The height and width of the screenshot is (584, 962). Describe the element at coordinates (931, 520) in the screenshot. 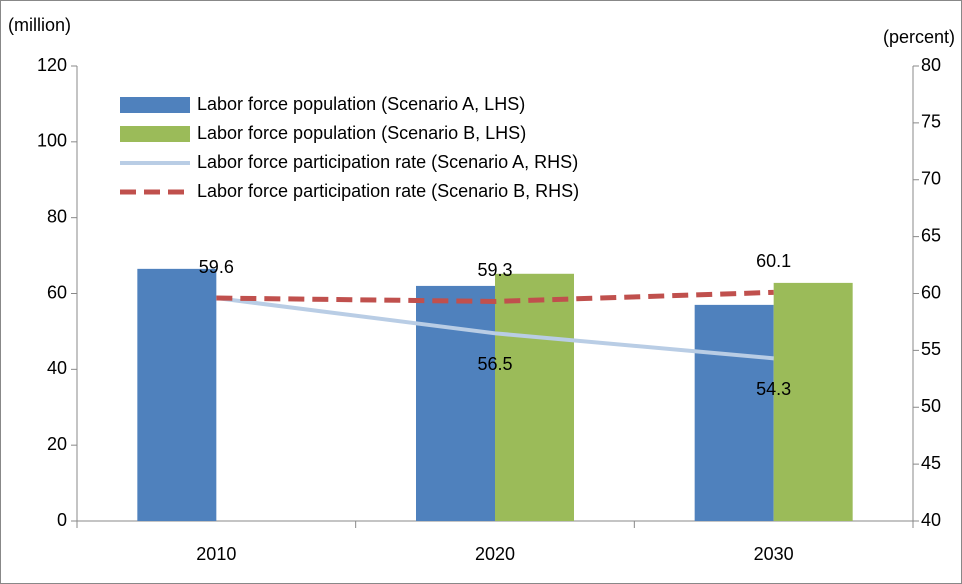

I see `y2-tick-label: 40` at that location.